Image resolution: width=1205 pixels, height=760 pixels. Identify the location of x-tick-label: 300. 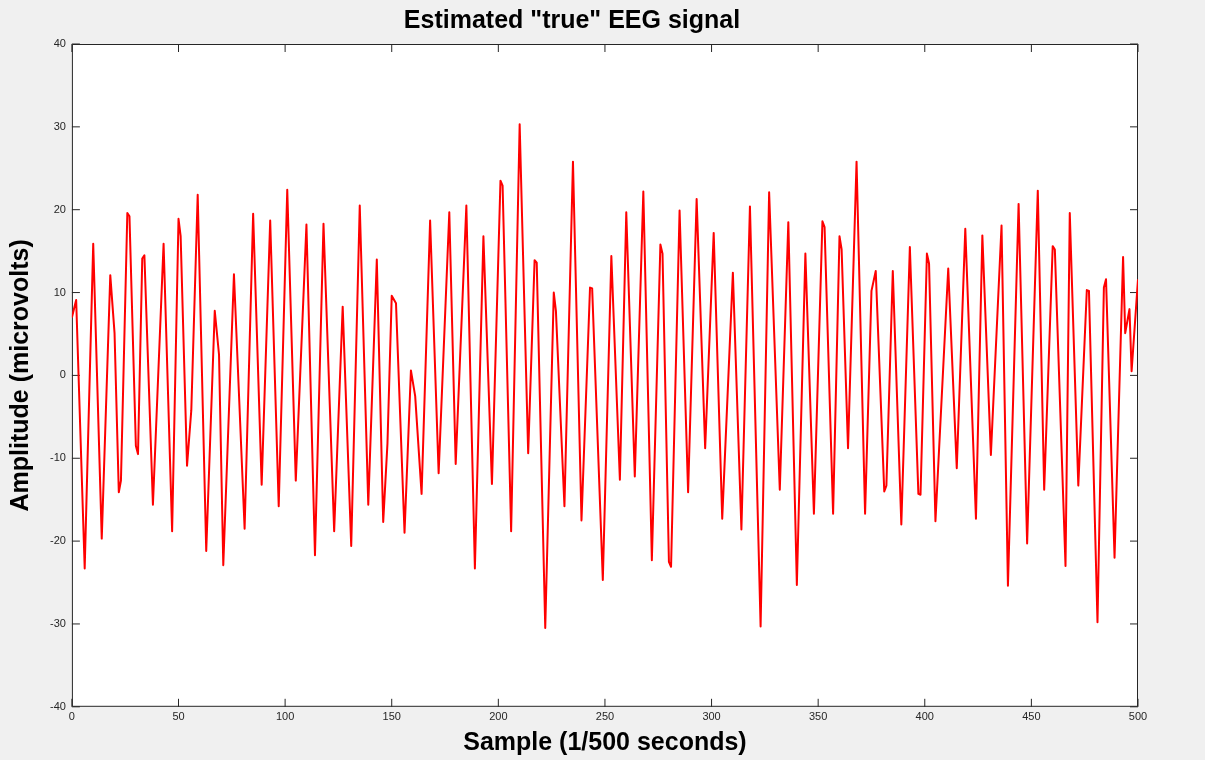
(711, 716).